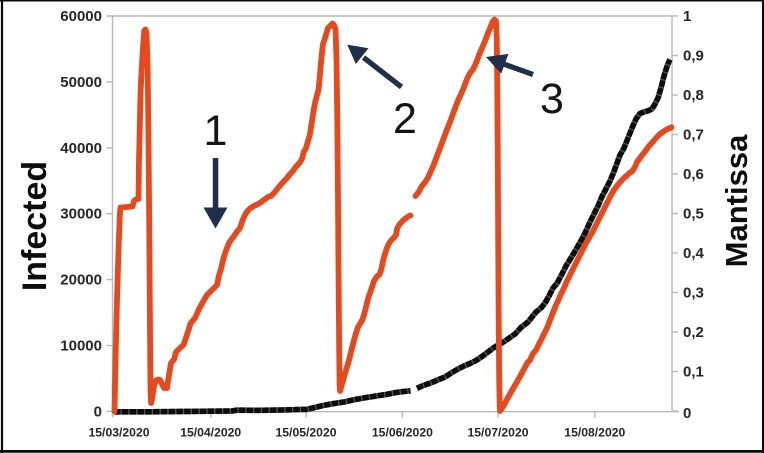 This screenshot has height=453, width=764. Describe the element at coordinates (594, 433) in the screenshot. I see `svg-text: 15/08/2020` at that location.